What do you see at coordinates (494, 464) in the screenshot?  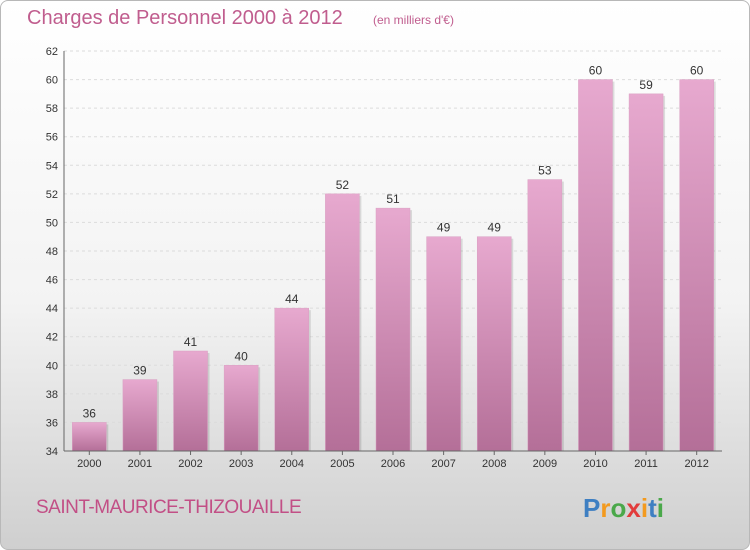 I see `x-tick-label: 2008` at bounding box center [494, 464].